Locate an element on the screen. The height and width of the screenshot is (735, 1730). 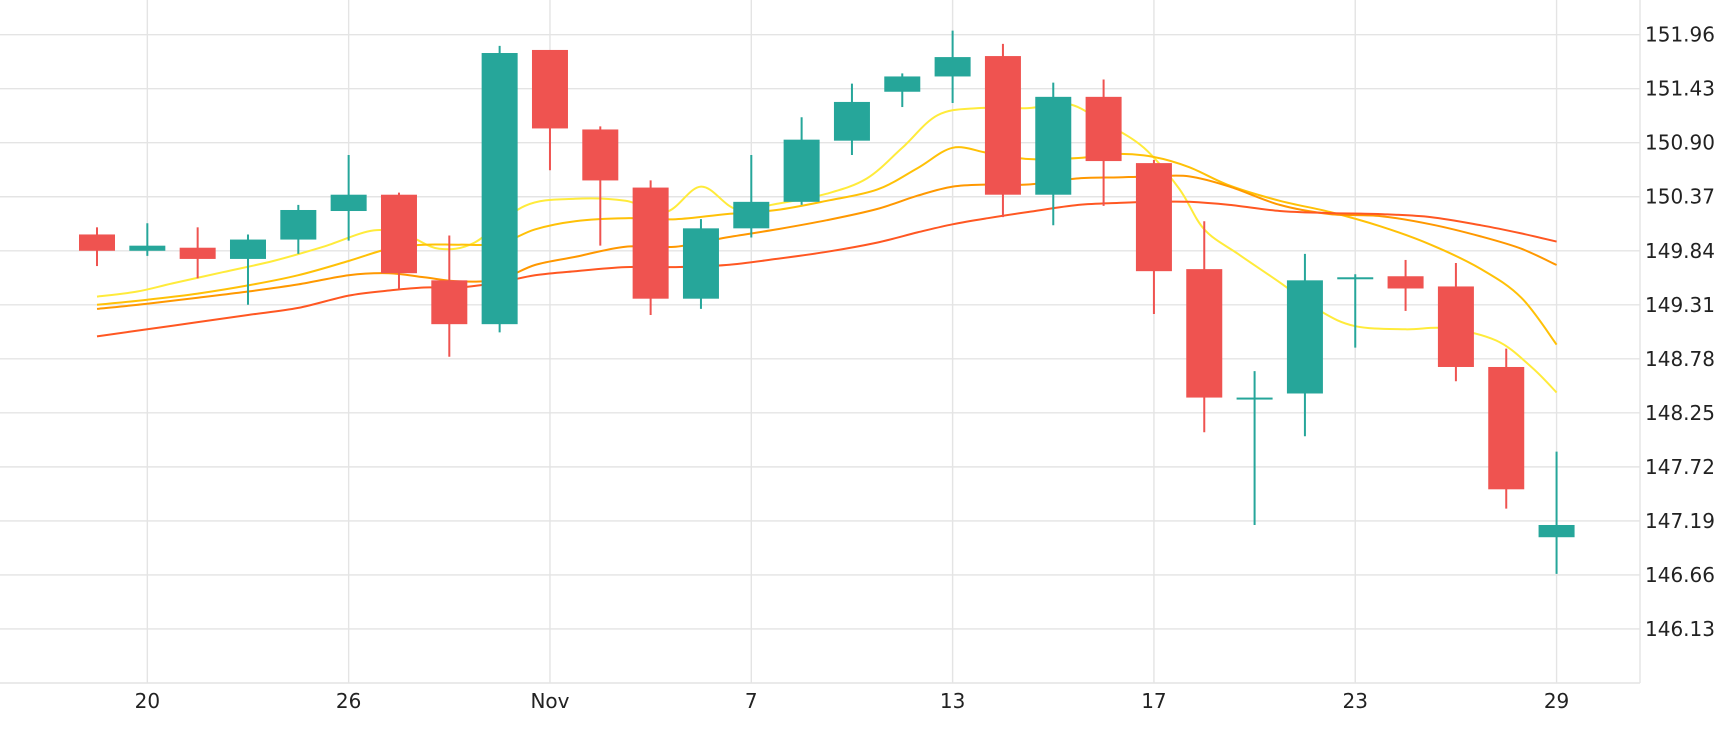
x-tick-label: 17 is located at coordinates (1153, 701).